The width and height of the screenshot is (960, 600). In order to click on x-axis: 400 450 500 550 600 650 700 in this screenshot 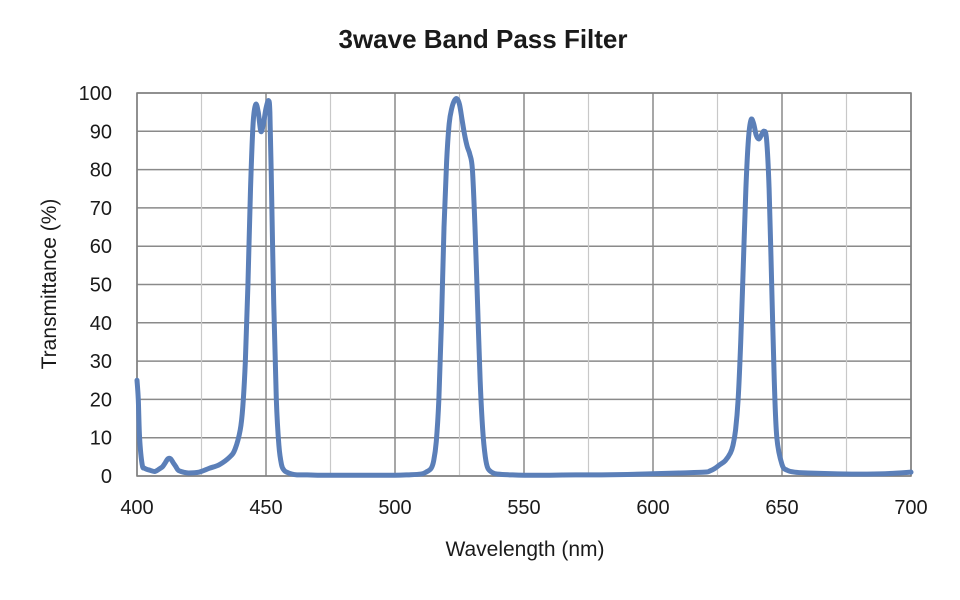, I will do `click(523, 508)`.